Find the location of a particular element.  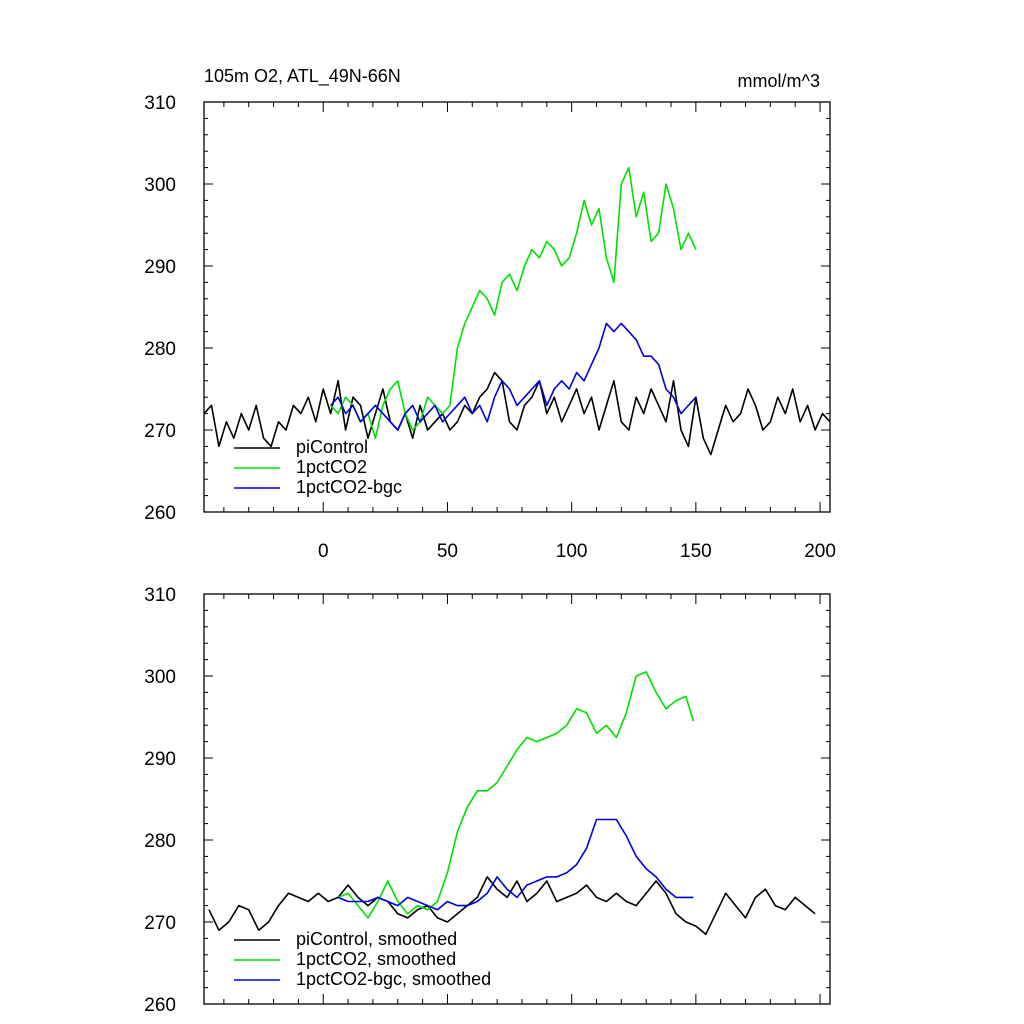

series-line-1pctco2 is located at coordinates (513, 303).